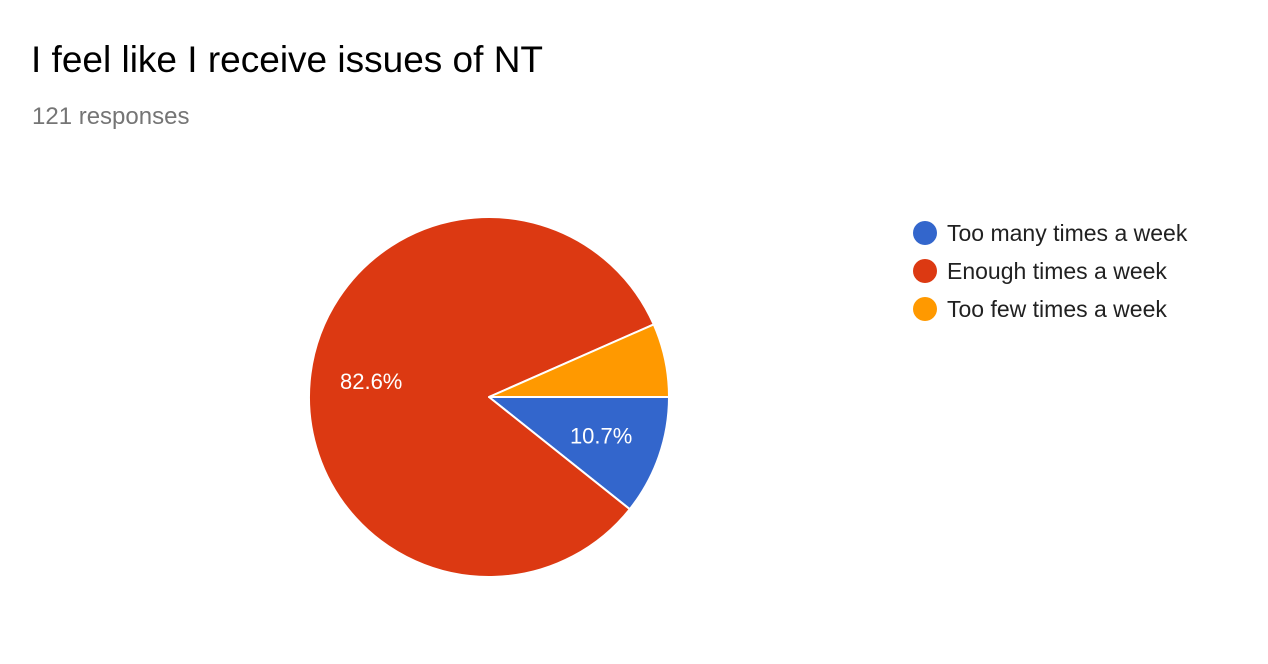  What do you see at coordinates (371, 381) in the screenshot?
I see `slice-label-1: 82.6%` at bounding box center [371, 381].